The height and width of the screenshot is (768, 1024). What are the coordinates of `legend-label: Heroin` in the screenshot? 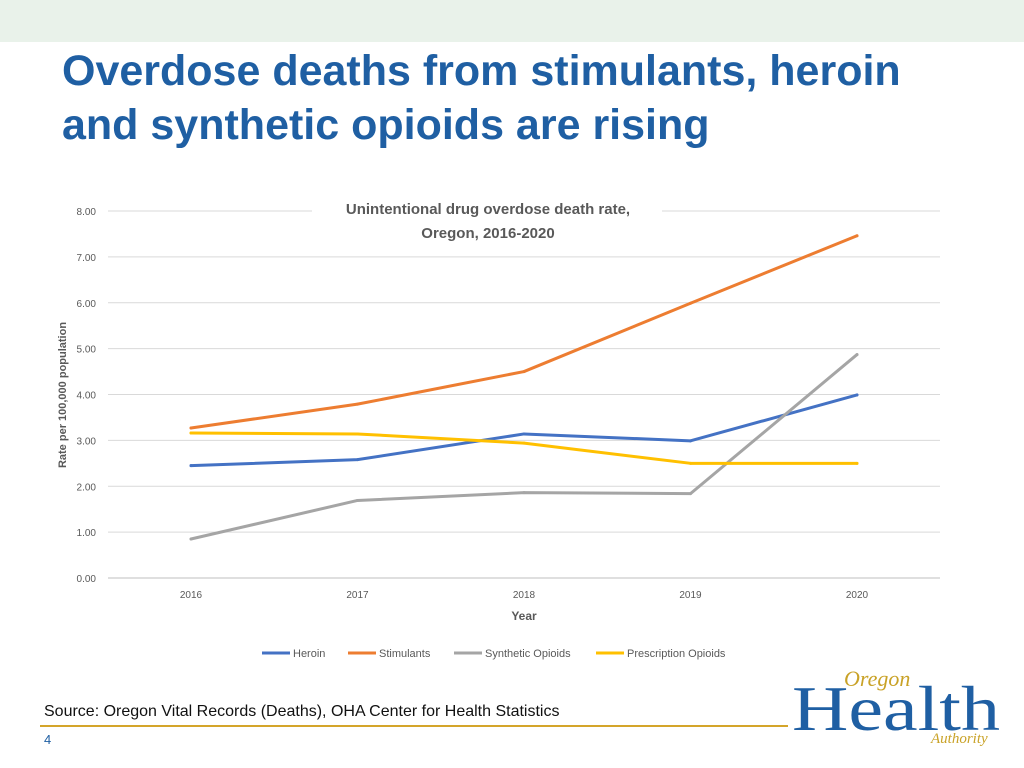 It's located at (309, 654).